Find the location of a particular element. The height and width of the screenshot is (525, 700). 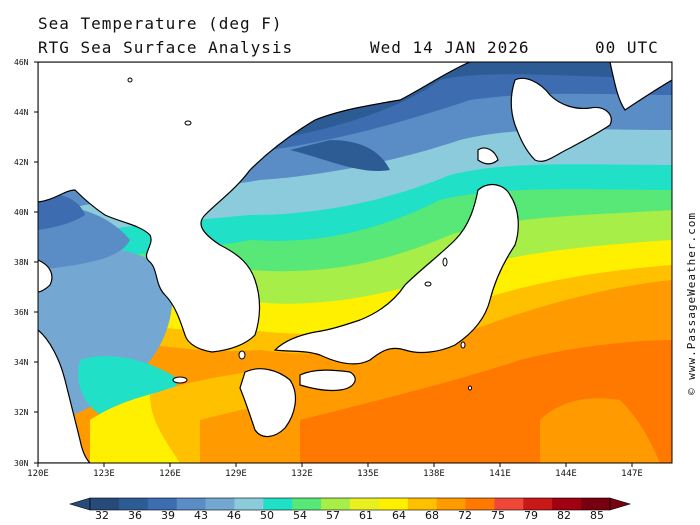

lon-label: 126E is located at coordinates (170, 474).